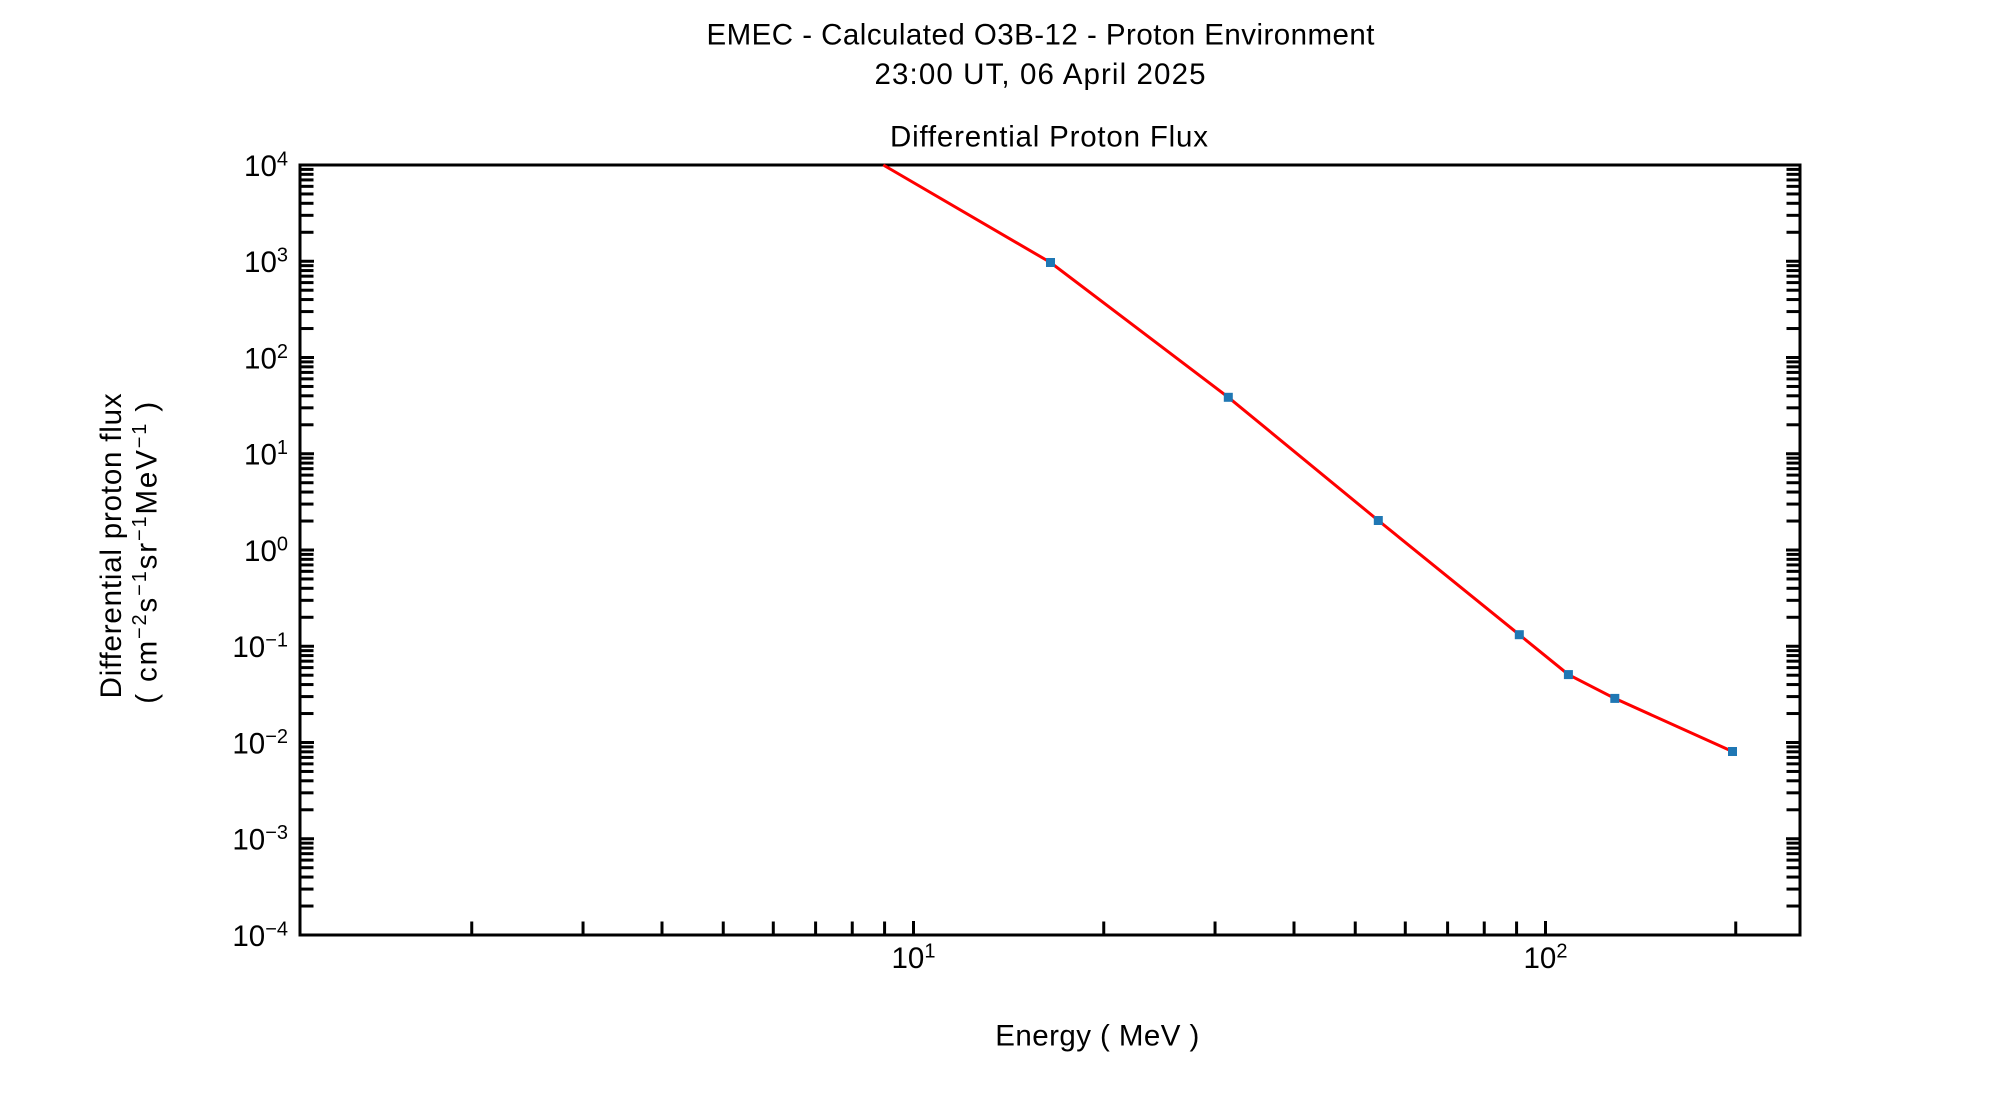  I want to click on svg-text: Differential Proton Flux, so click(1049, 136).